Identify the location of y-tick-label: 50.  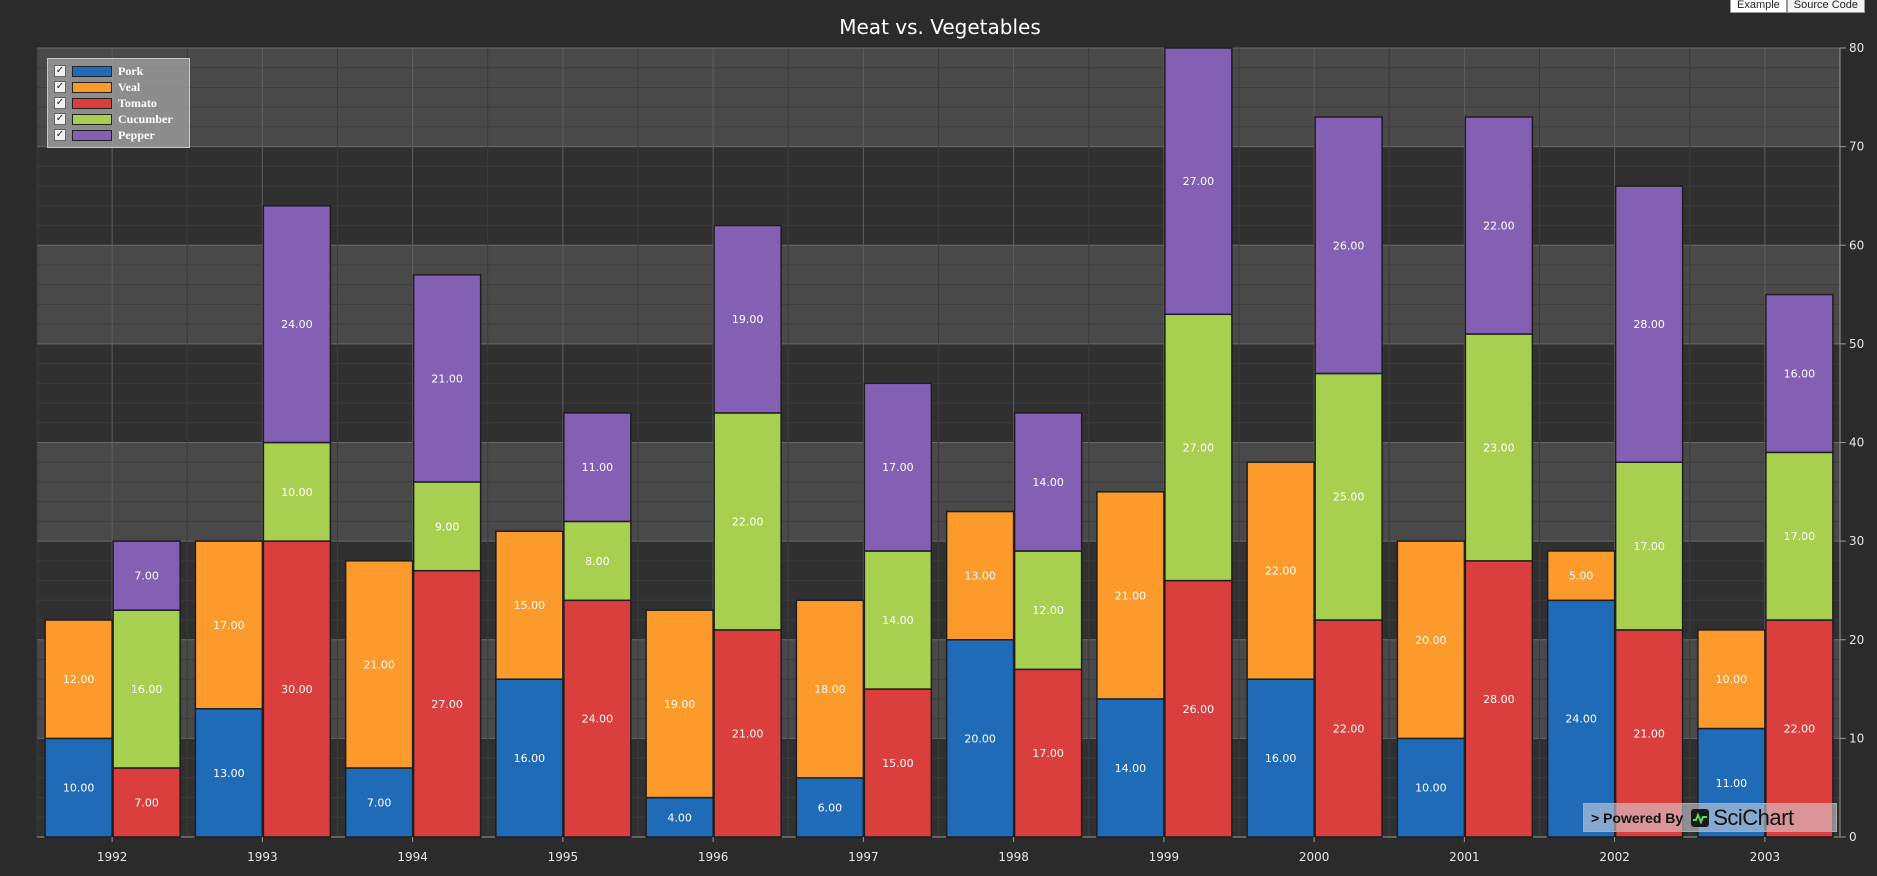
(1856, 344).